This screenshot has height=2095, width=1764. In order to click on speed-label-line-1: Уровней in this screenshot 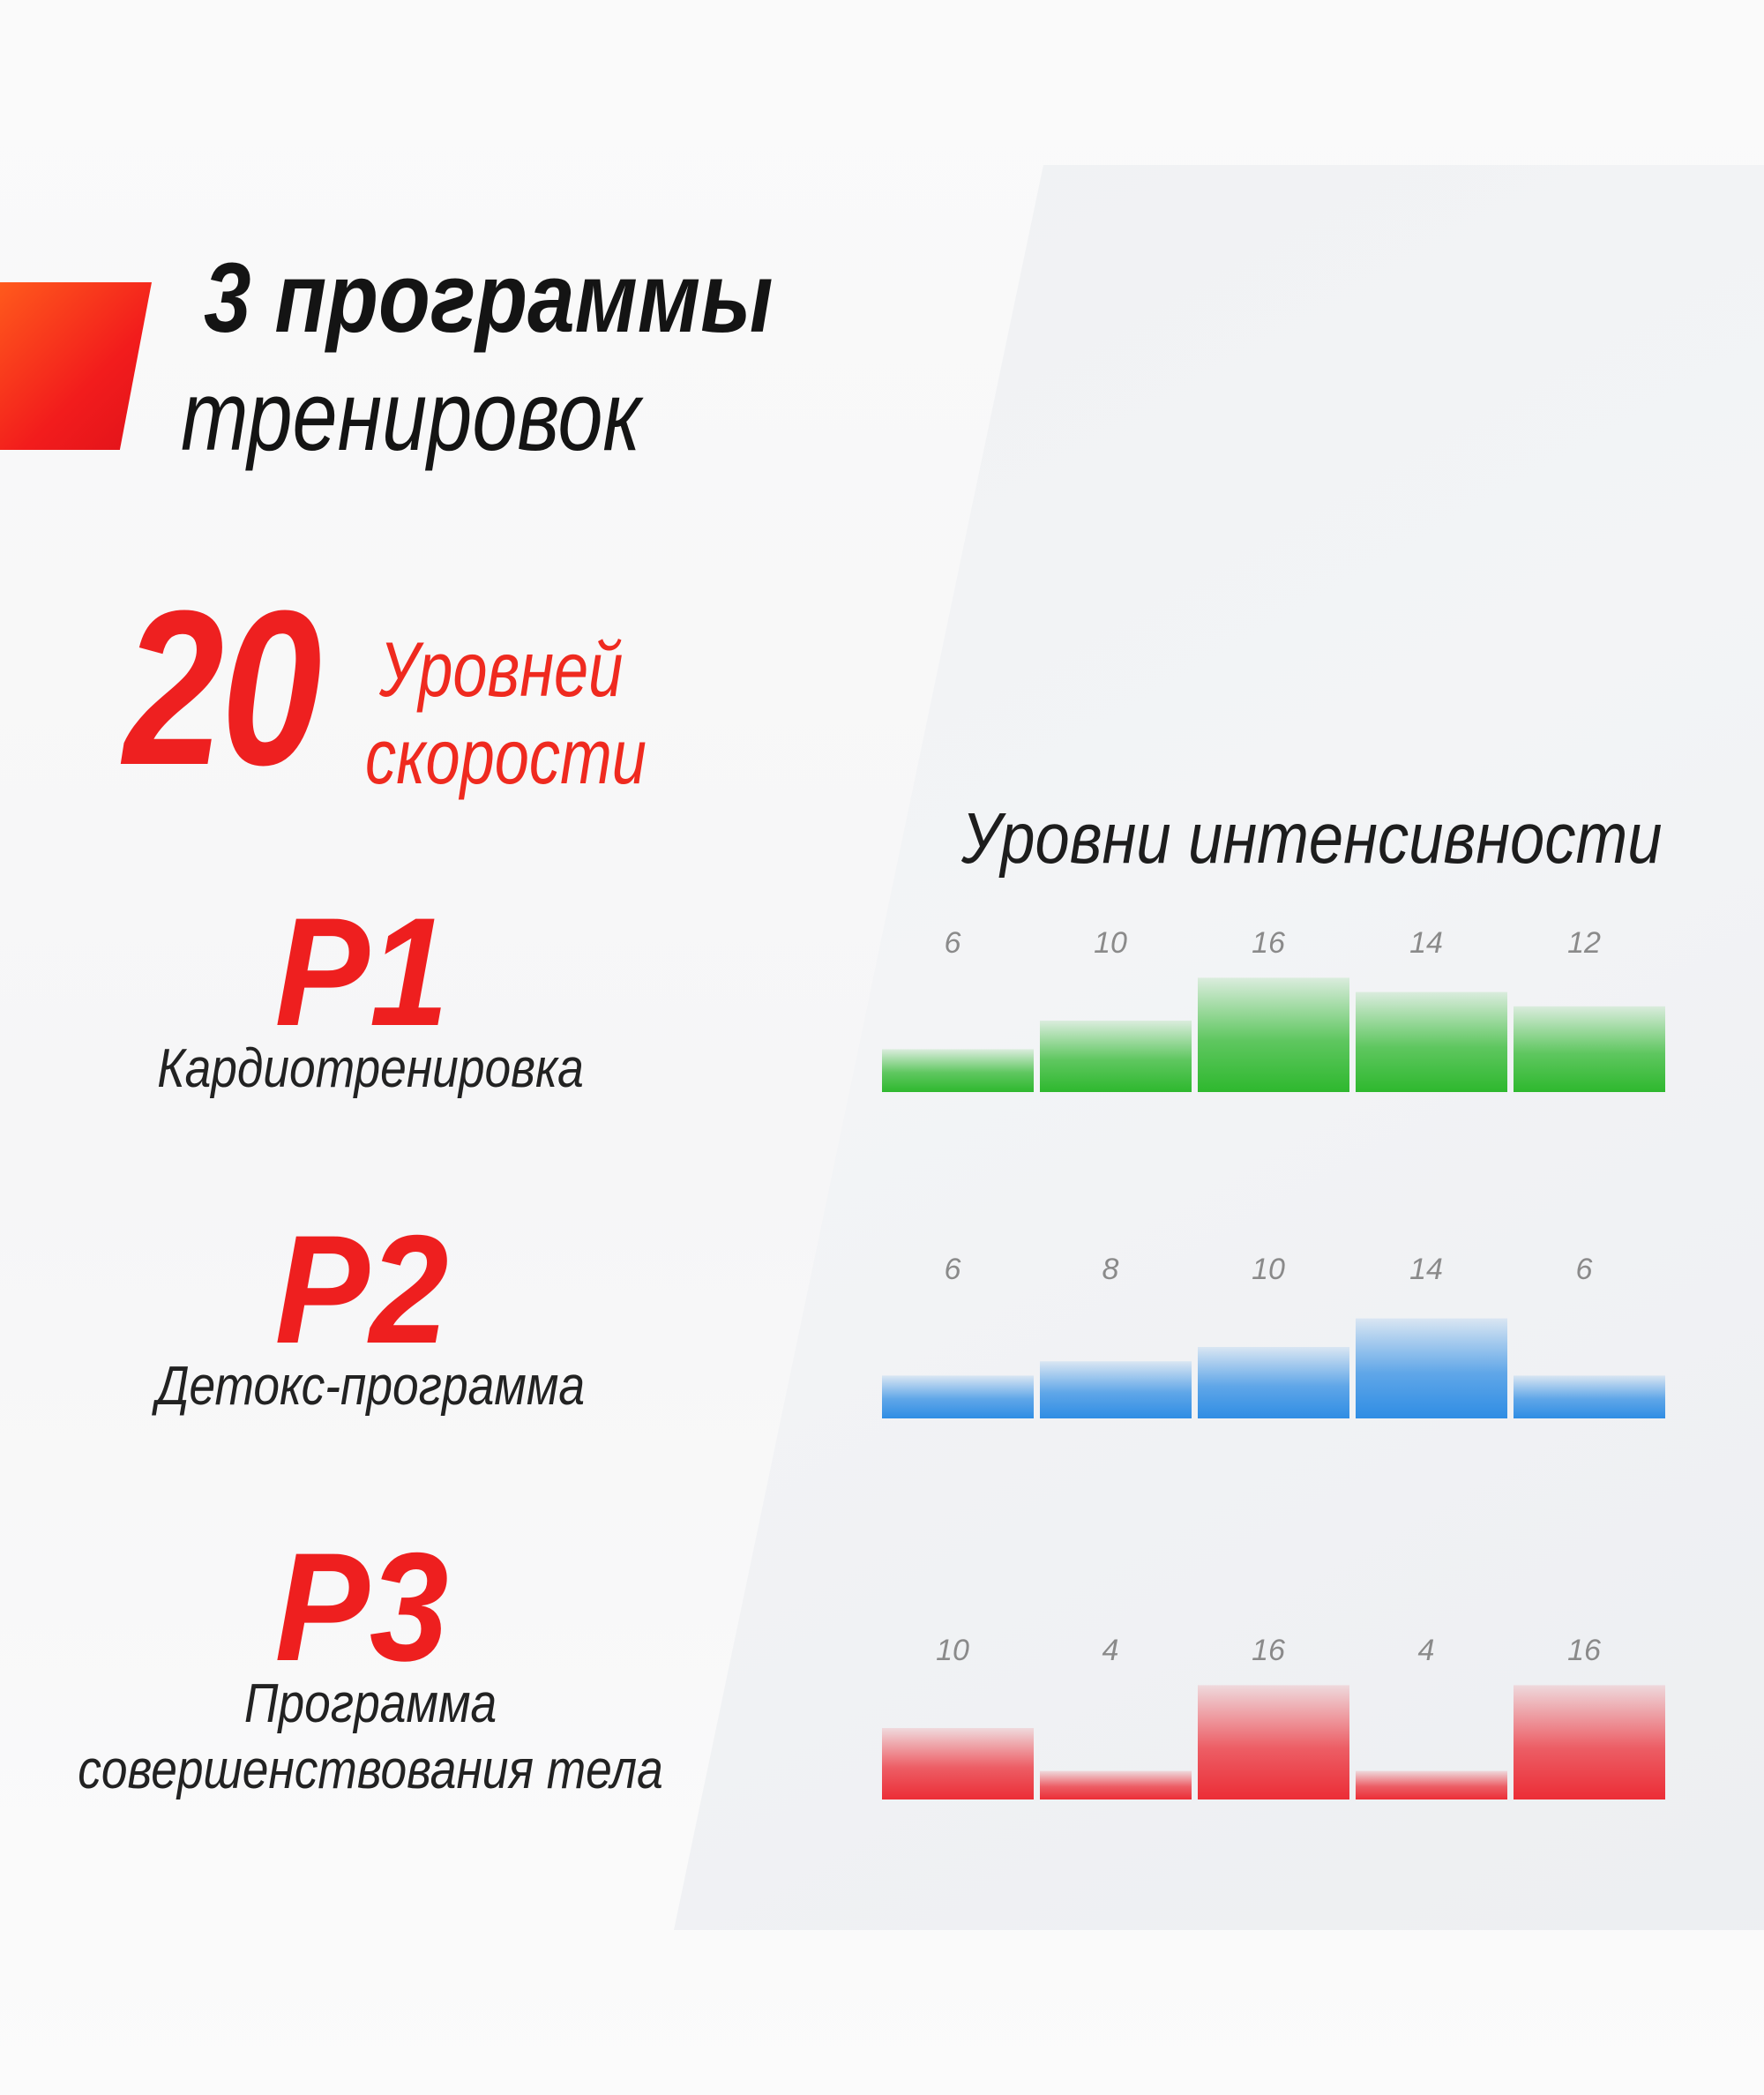, I will do `click(501, 669)`.